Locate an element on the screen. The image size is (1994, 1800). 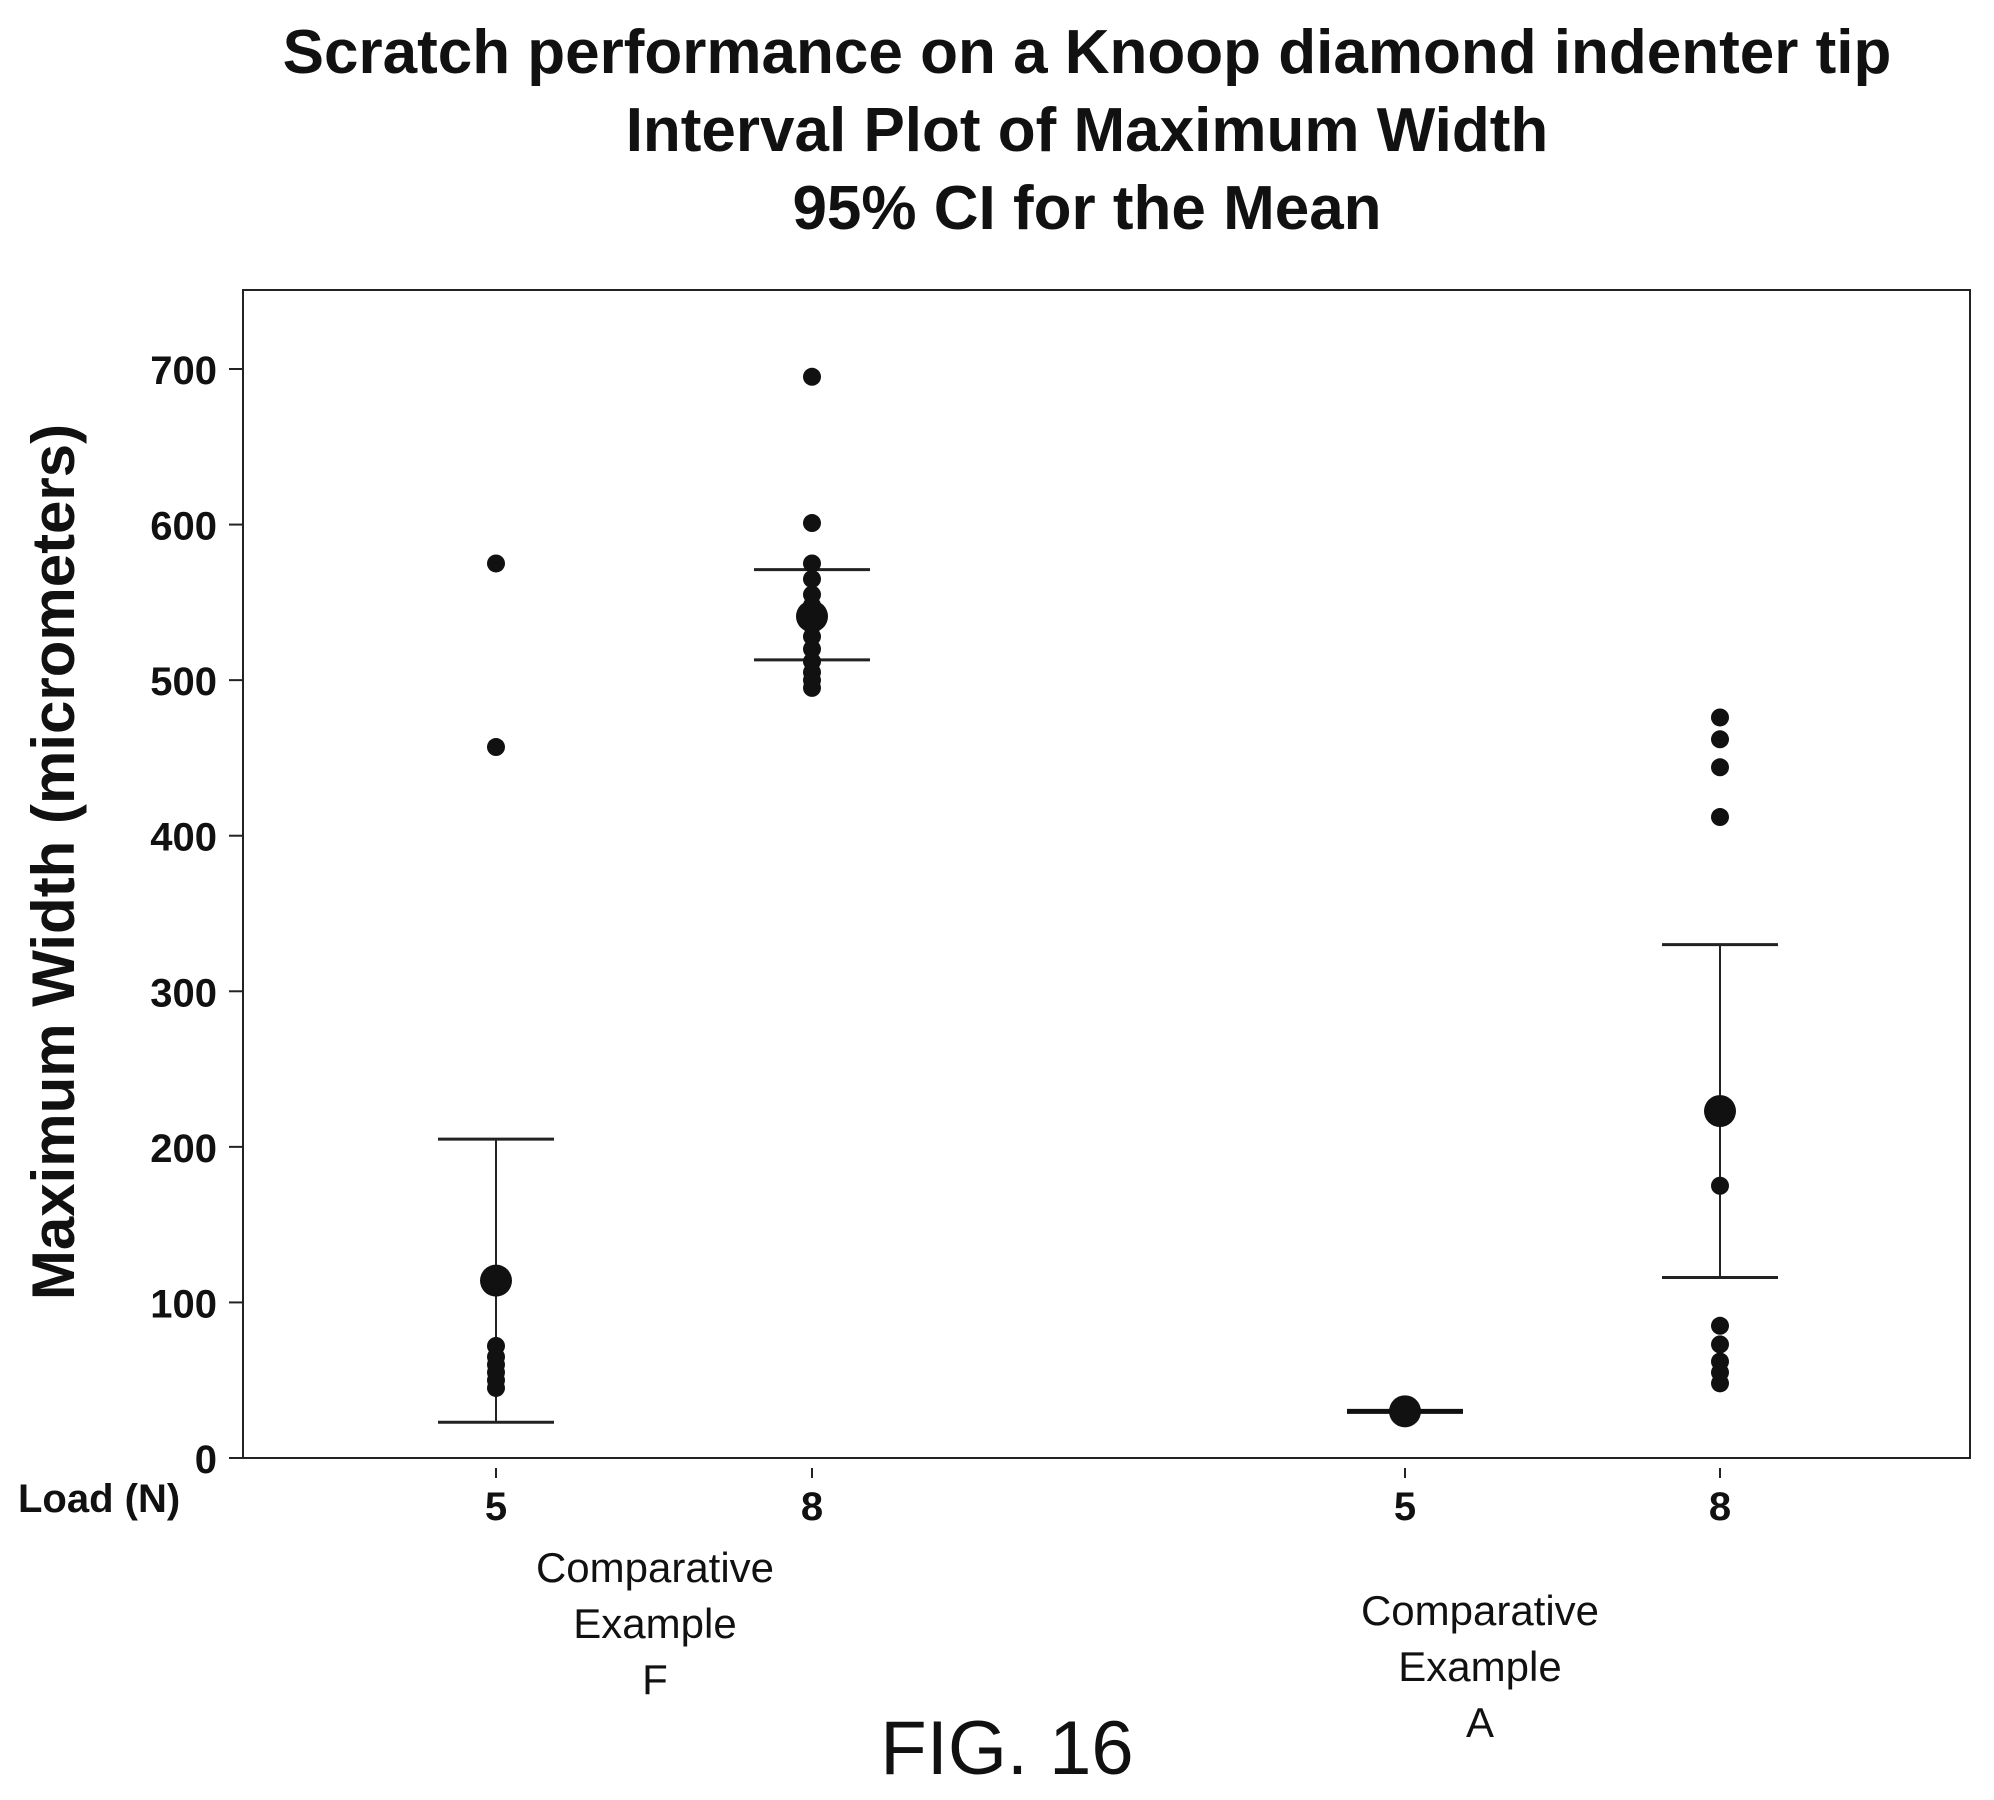
x-tick-label-g1-load-8: 8 is located at coordinates (1720, 1507).